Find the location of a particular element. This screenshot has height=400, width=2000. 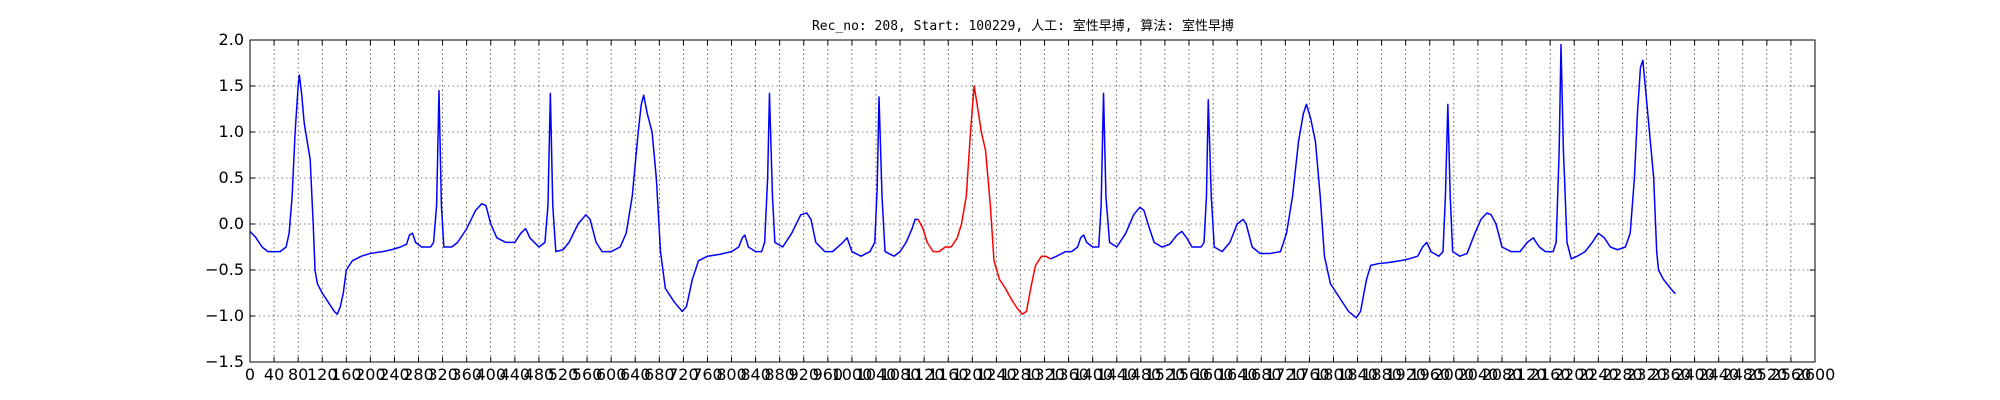

x-tick-label: 1240 is located at coordinates (996, 374).